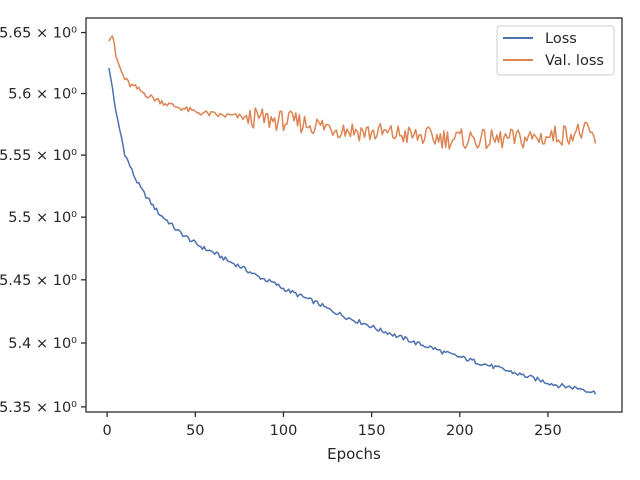 The height and width of the screenshot is (480, 640). Describe the element at coordinates (42, 95) in the screenshot. I see `y-tick-label: 5.6 × 10⁰` at that location.